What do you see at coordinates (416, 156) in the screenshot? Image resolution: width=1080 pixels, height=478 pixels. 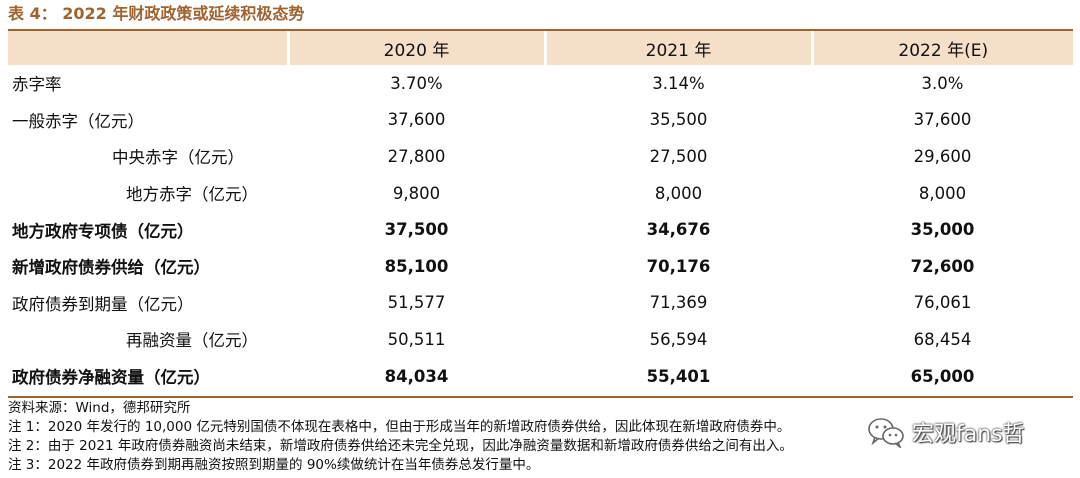 I see `cell-2020: 27,800` at bounding box center [416, 156].